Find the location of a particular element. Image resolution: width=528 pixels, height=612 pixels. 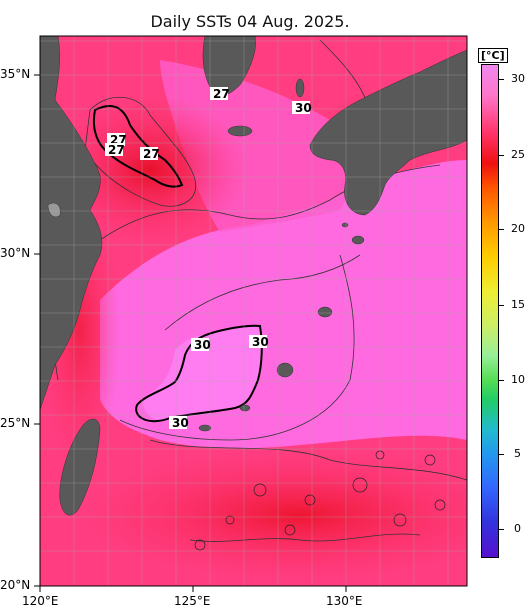

south-blobs is located at coordinates (320, 500).